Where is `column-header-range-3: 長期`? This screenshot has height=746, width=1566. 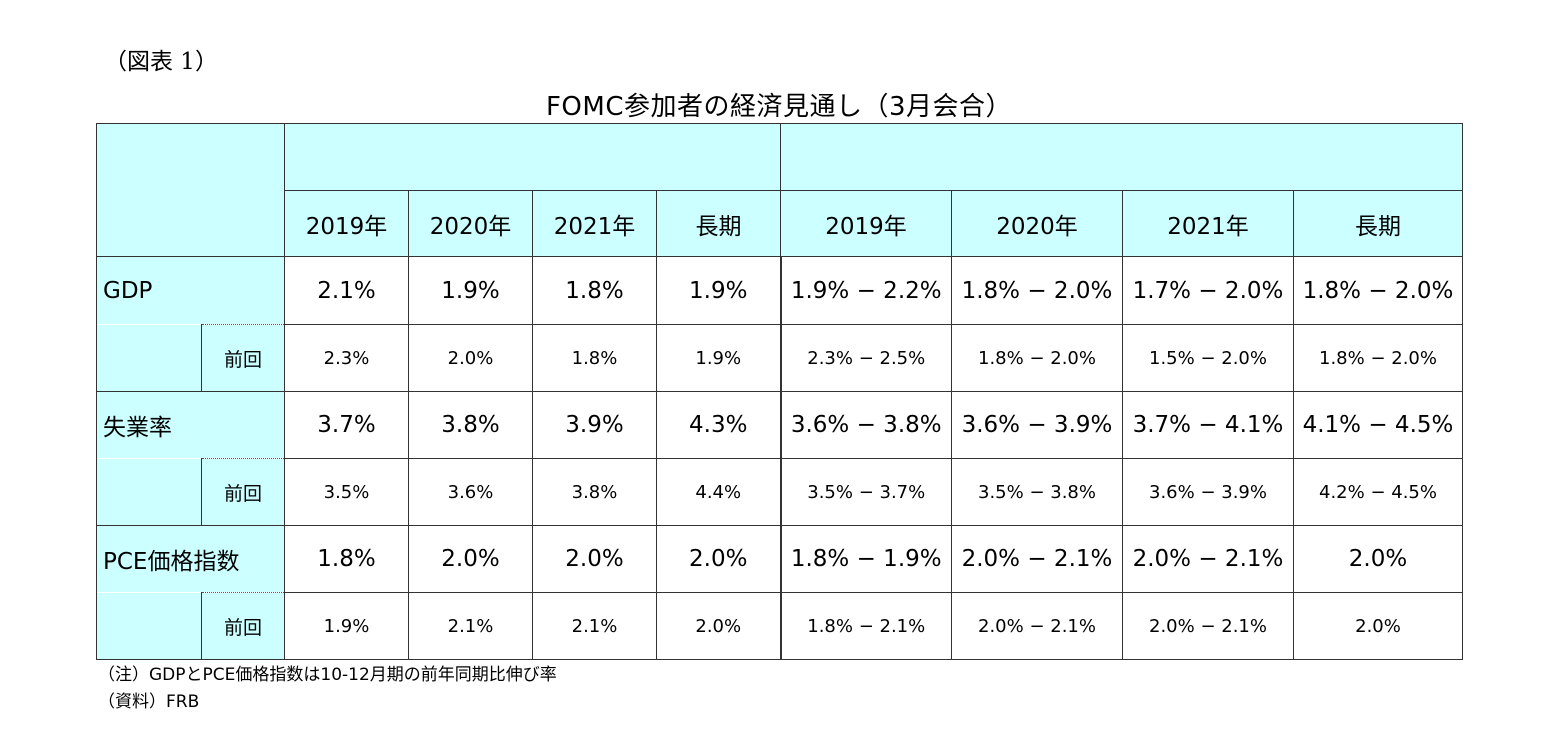
column-header-range-3: 長期 is located at coordinates (1378, 223).